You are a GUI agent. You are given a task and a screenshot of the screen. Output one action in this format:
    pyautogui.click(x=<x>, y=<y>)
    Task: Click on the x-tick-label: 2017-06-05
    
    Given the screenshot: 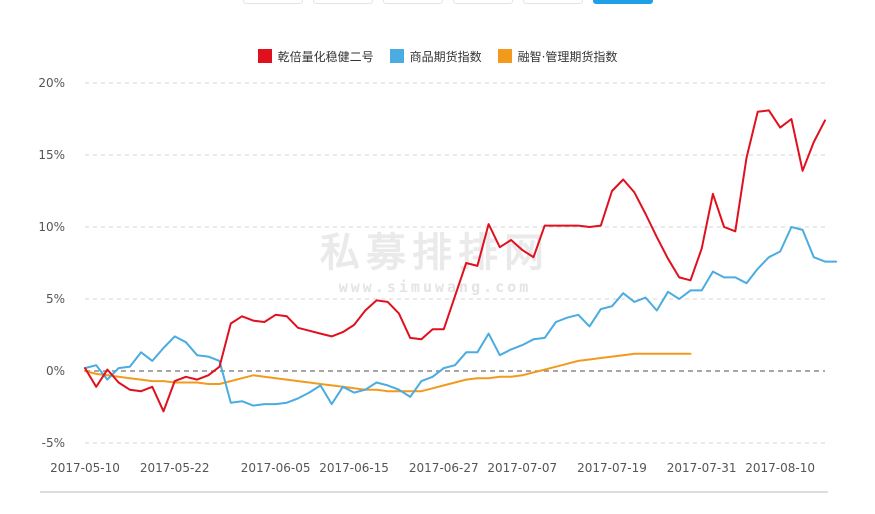 What is the action you would take?
    pyautogui.click(x=276, y=468)
    